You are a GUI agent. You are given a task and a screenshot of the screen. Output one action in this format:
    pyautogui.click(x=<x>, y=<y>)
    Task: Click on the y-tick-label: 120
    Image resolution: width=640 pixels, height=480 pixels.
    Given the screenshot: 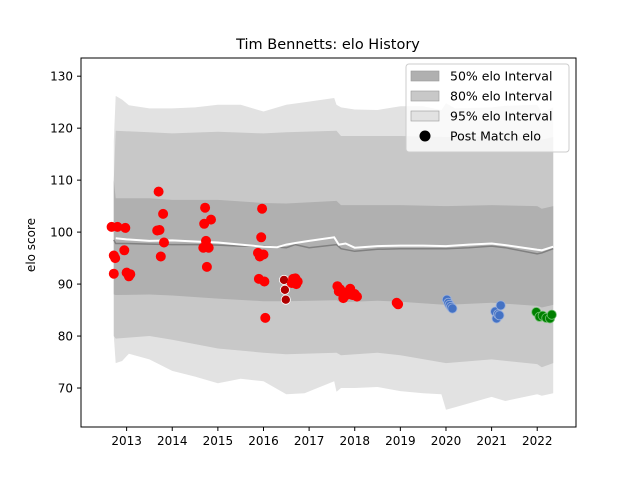 What is the action you would take?
    pyautogui.click(x=61, y=129)
    